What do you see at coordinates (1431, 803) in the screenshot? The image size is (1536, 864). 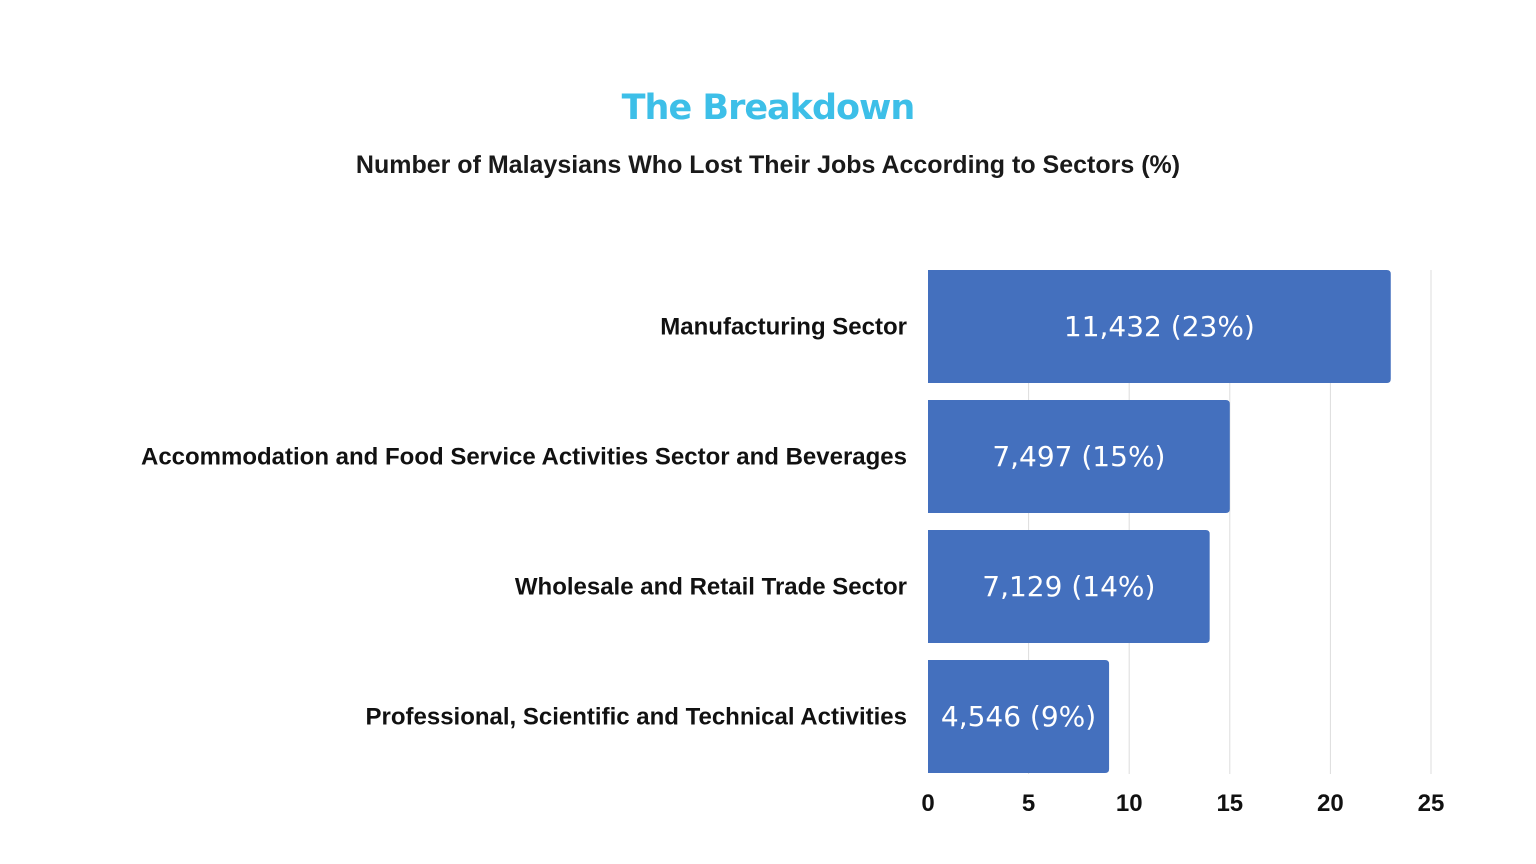 I see `x-tick-label: 25` at bounding box center [1431, 803].